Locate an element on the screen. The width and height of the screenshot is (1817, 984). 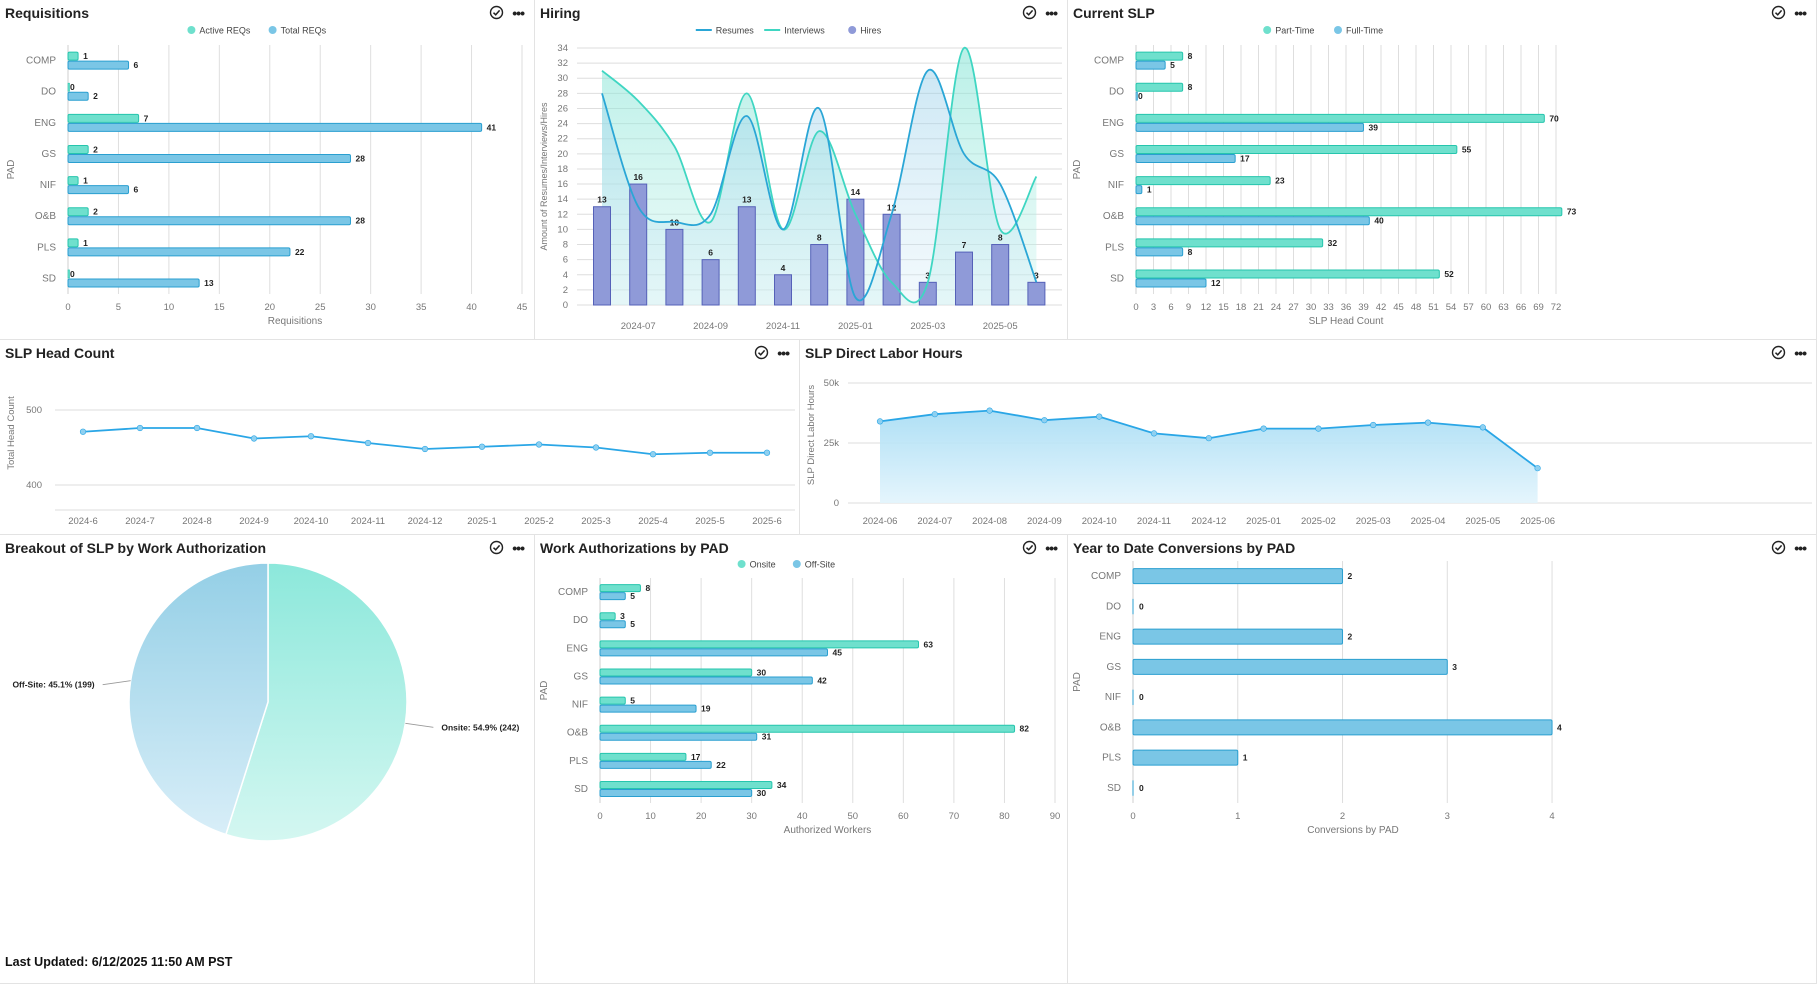
category-label: ENG is located at coordinates (577, 648).